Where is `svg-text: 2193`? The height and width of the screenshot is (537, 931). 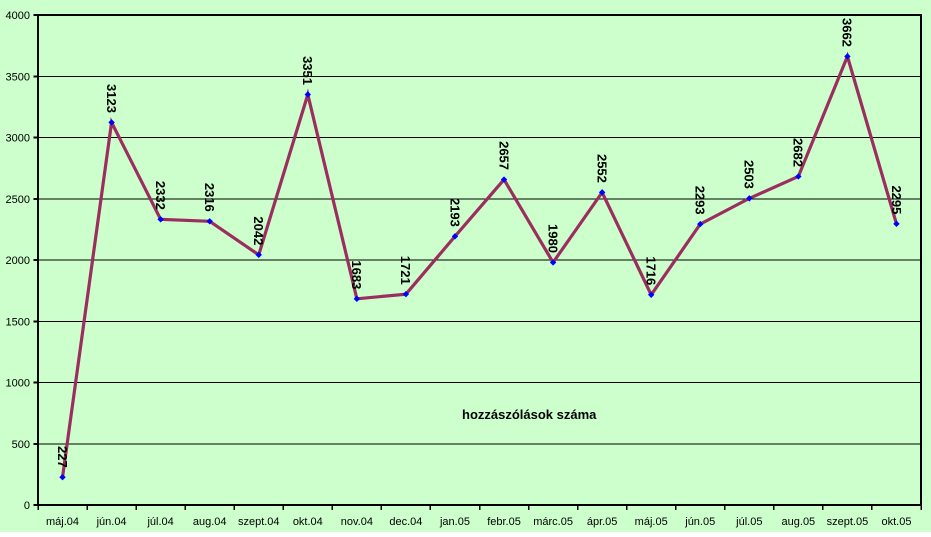 svg-text: 2193 is located at coordinates (454, 212).